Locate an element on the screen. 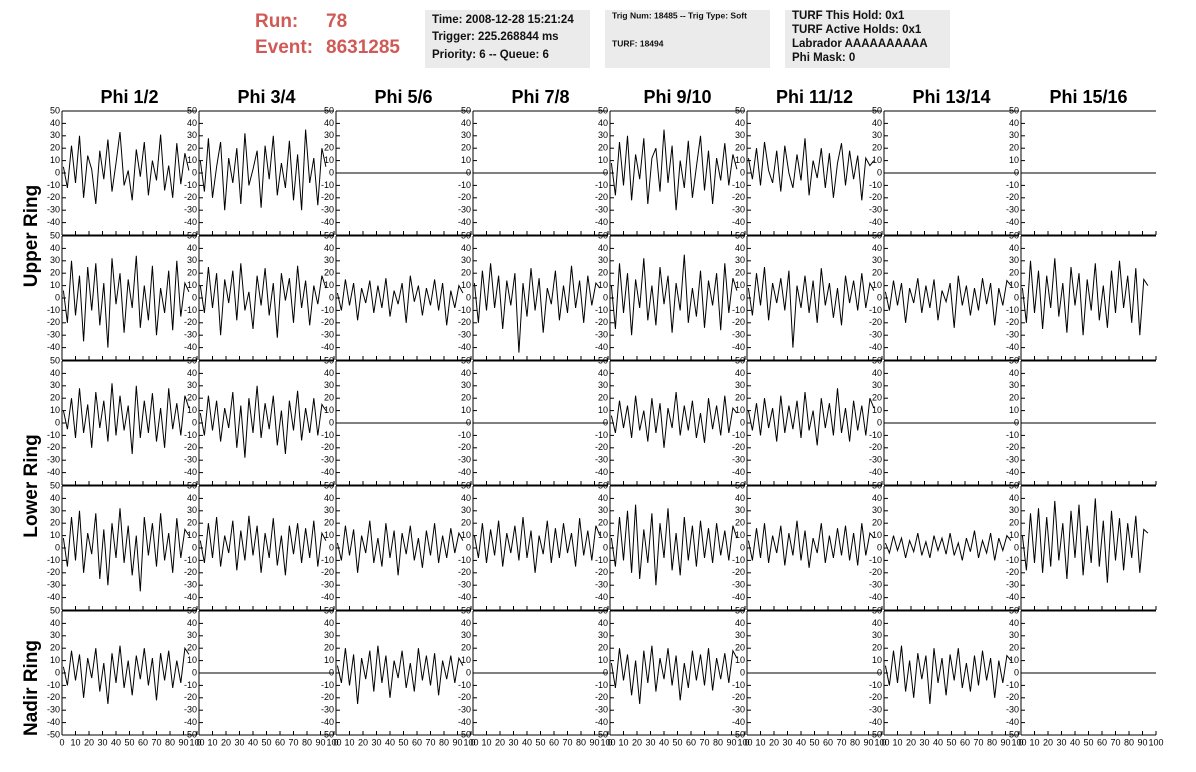 The width and height of the screenshot is (1196, 772). x-tick-label: 20 is located at coordinates (363, 742).